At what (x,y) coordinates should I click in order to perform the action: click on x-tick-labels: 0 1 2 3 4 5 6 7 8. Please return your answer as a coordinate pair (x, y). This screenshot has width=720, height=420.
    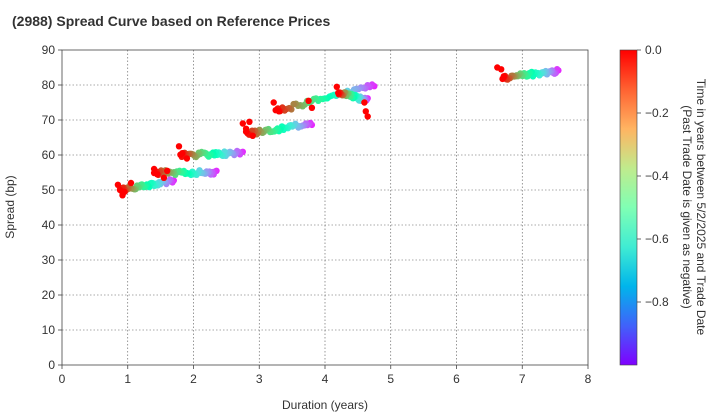
    Looking at the image, I should click on (325, 375).